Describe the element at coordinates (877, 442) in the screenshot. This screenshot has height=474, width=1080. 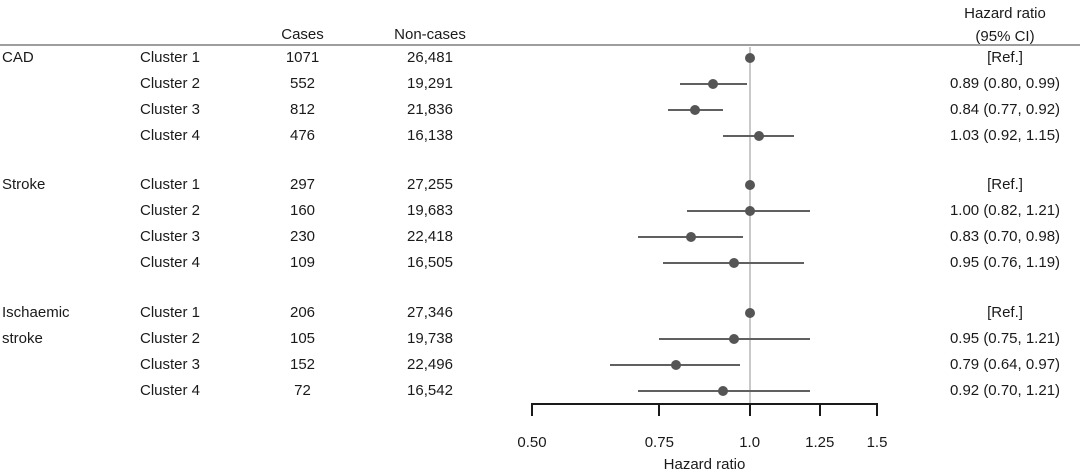
I see `x-axis-tick-label: 1.5` at that location.